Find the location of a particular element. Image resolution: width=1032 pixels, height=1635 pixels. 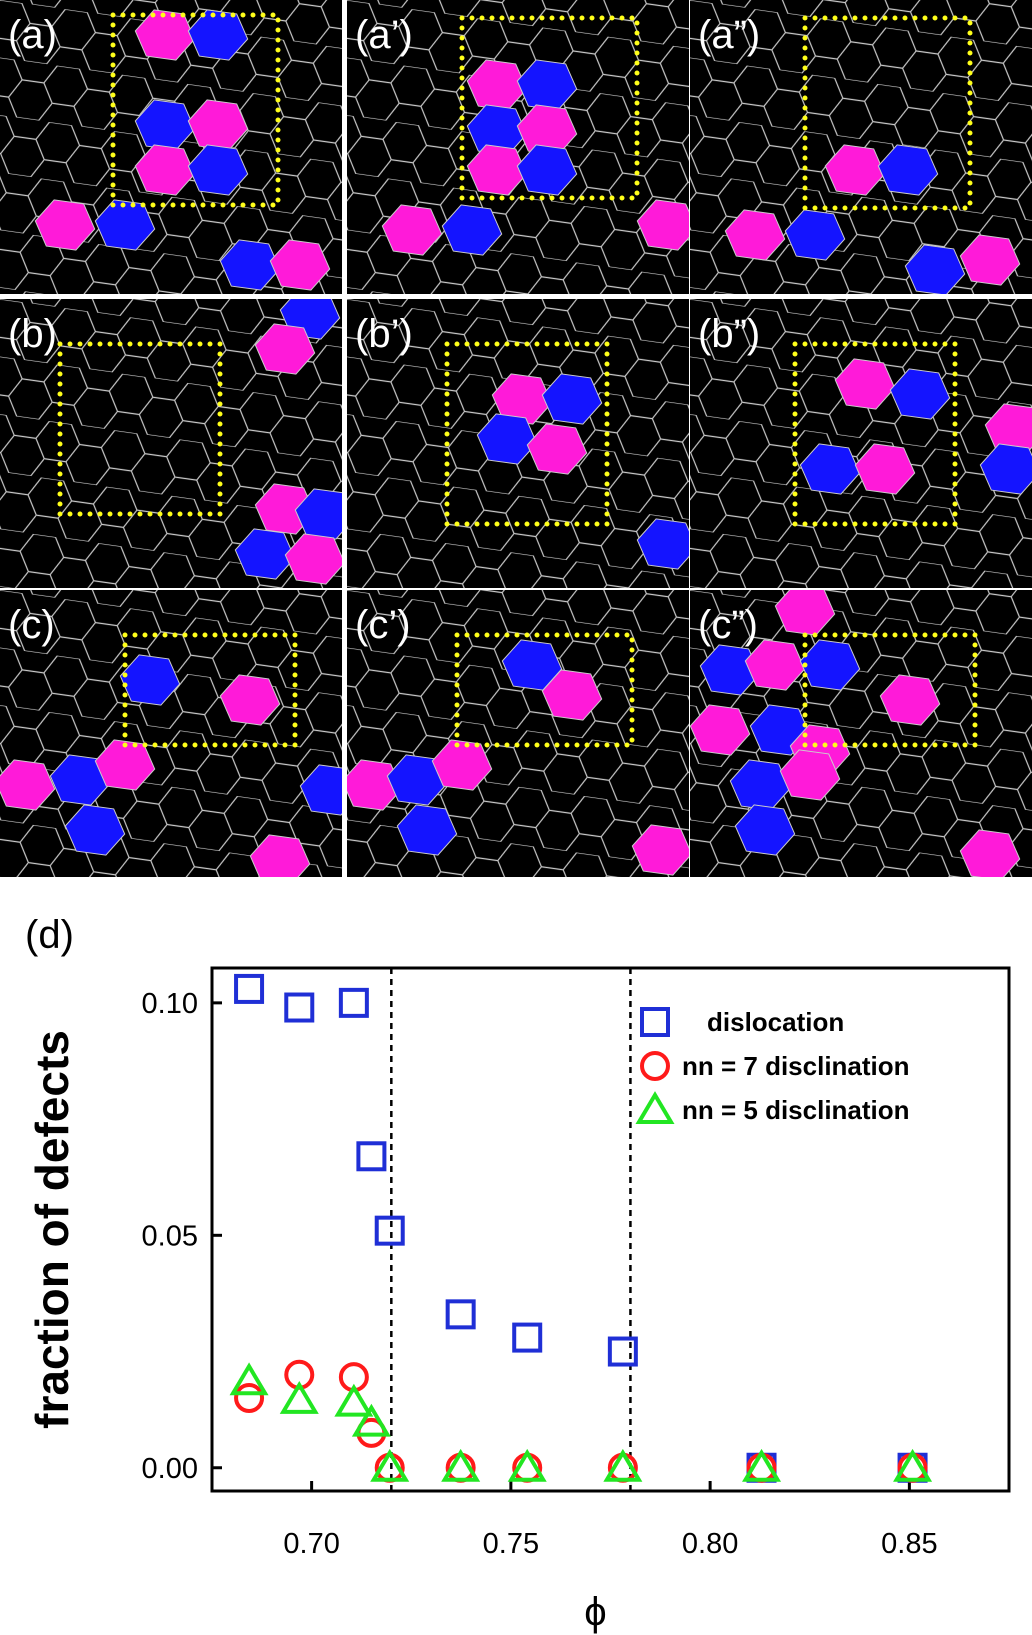

x-tick-label: 0.70 is located at coordinates (311, 1544).